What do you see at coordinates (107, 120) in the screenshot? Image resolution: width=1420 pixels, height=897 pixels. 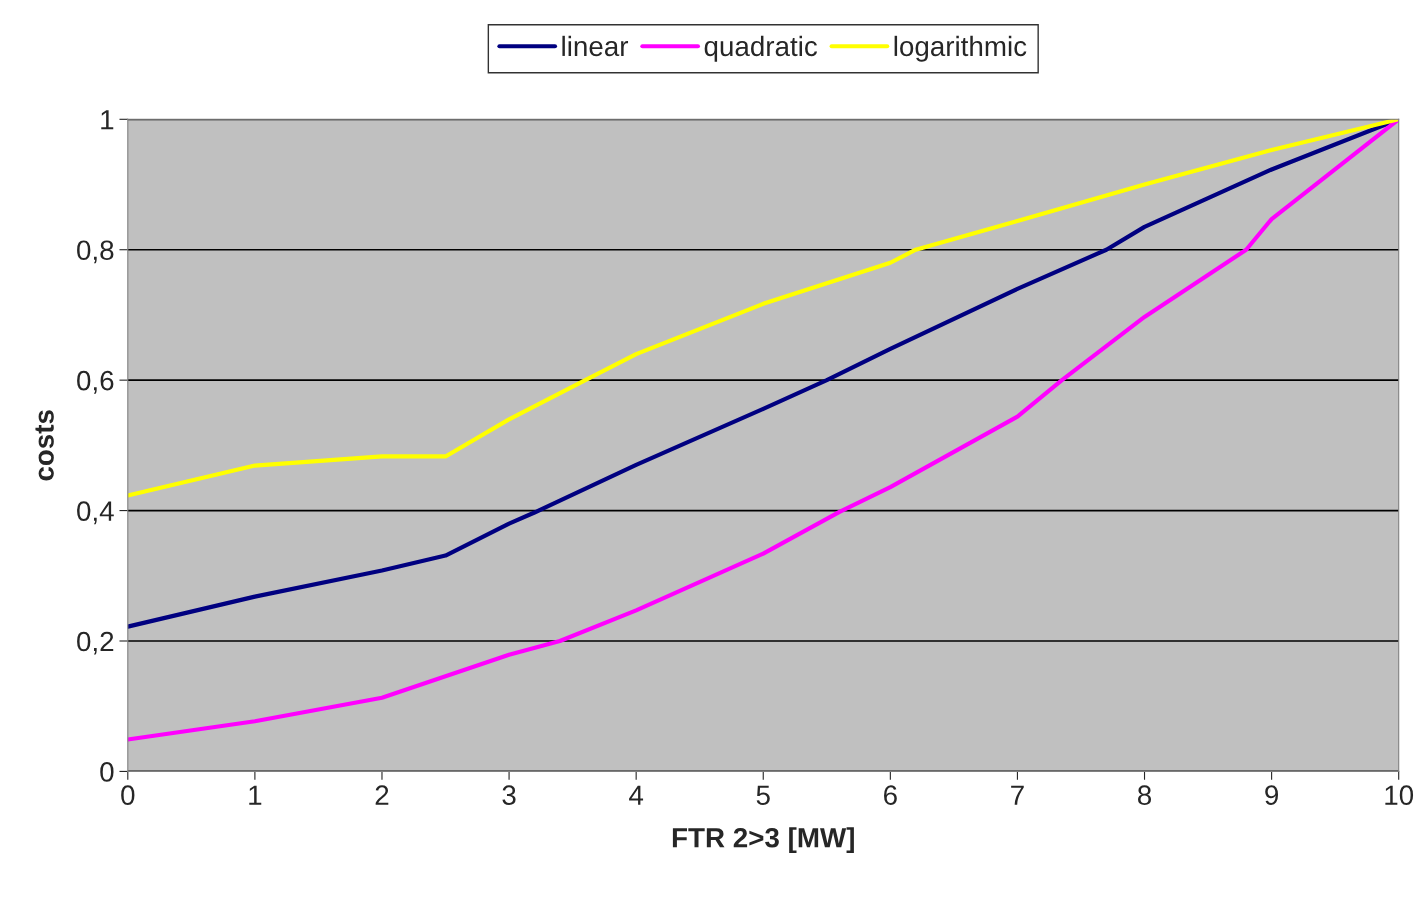 I see `y-tick-label: 1` at bounding box center [107, 120].